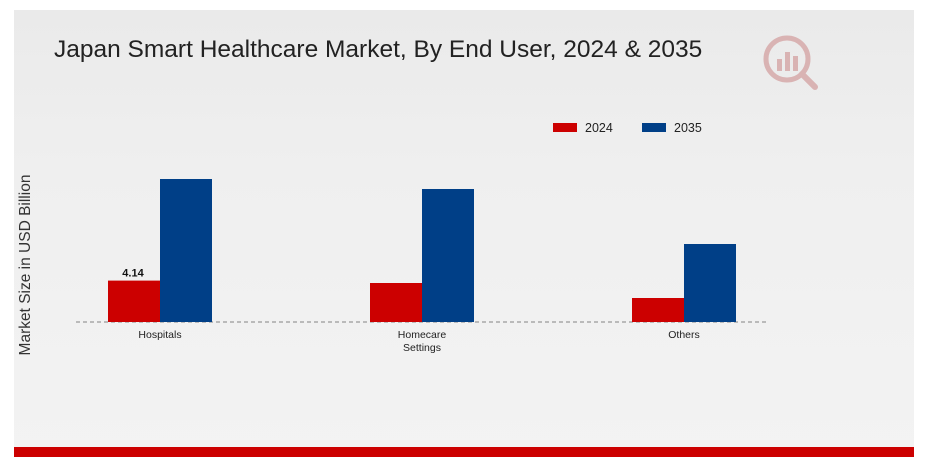 This screenshot has height=468, width=932. I want to click on footer-accent-bar, so click(464, 452).